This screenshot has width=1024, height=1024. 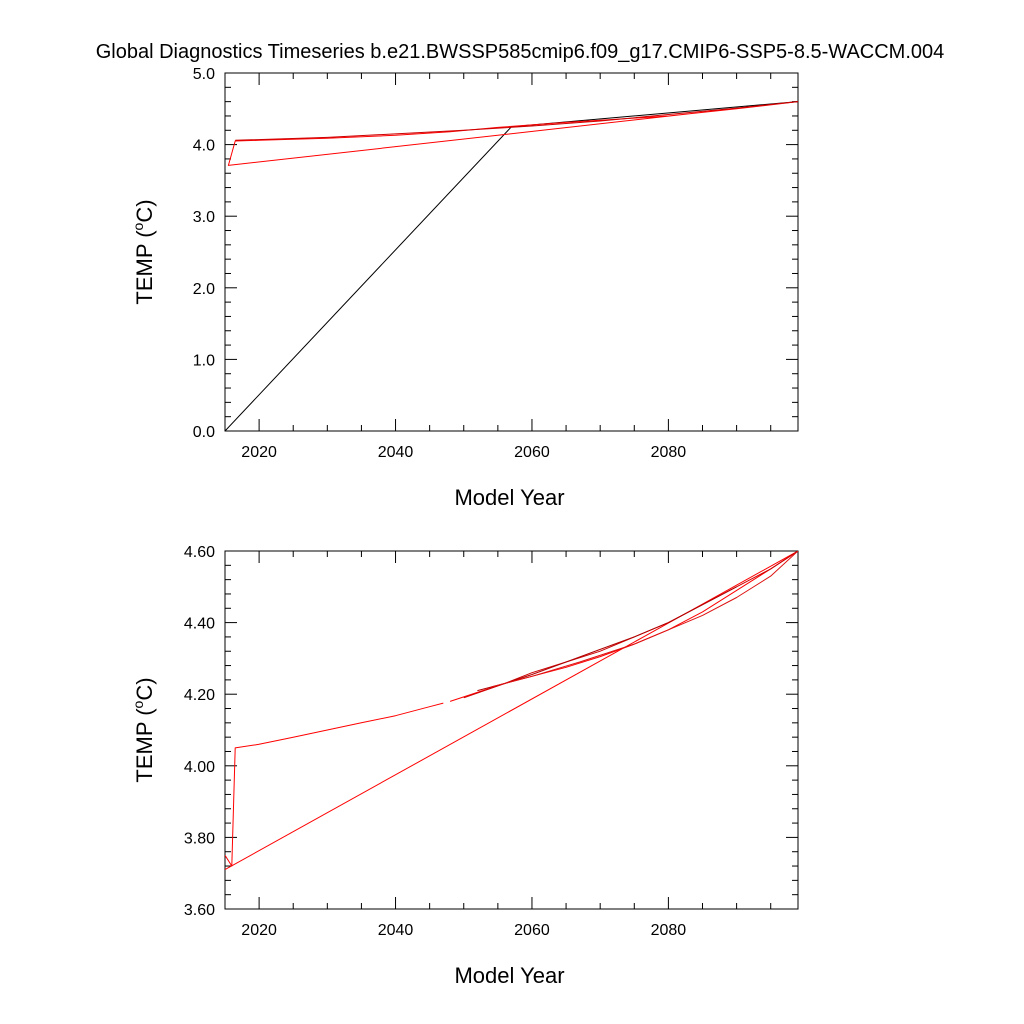 I want to click on y-tick-label: 4.60, so click(x=199, y=552).